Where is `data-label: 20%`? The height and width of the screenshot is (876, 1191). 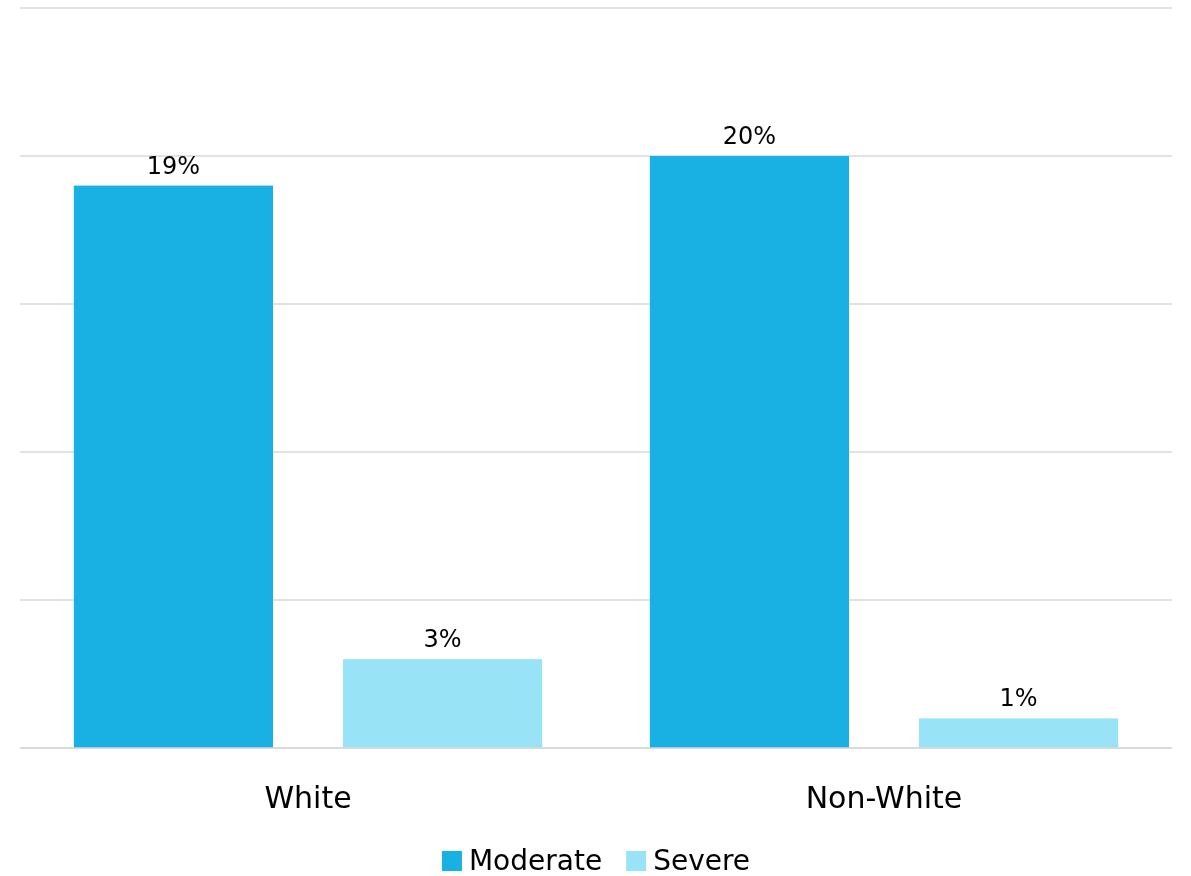
data-label: 20% is located at coordinates (749, 136).